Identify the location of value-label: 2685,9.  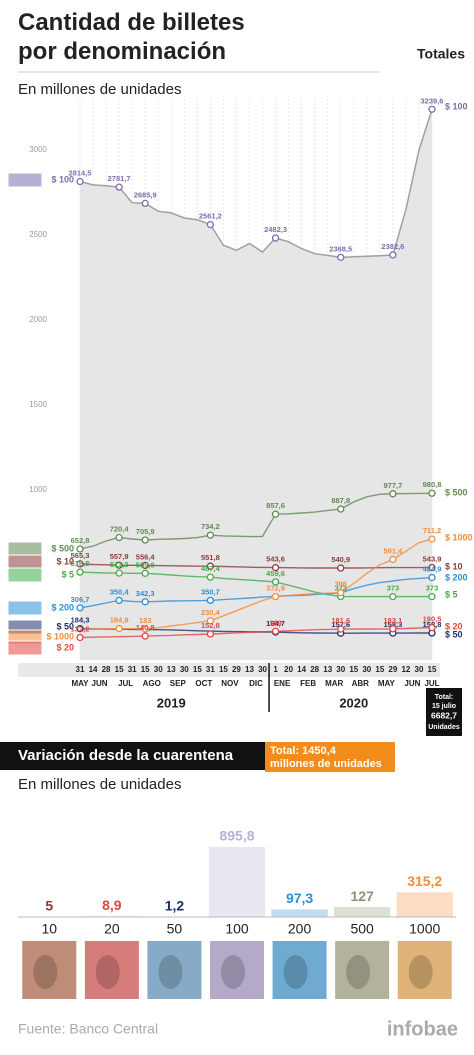
(145, 194).